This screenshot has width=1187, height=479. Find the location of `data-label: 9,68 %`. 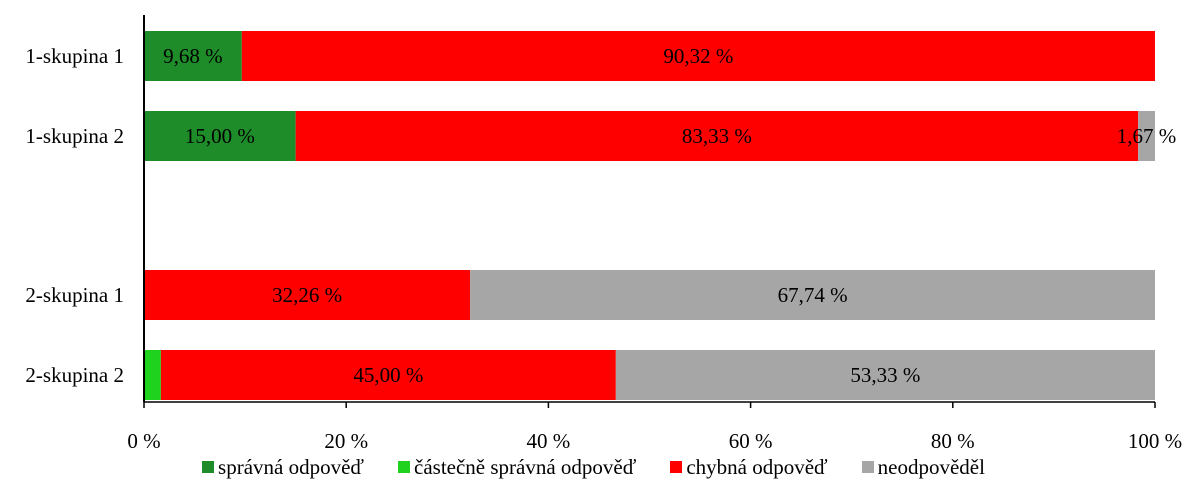

data-label: 9,68 % is located at coordinates (193, 56).